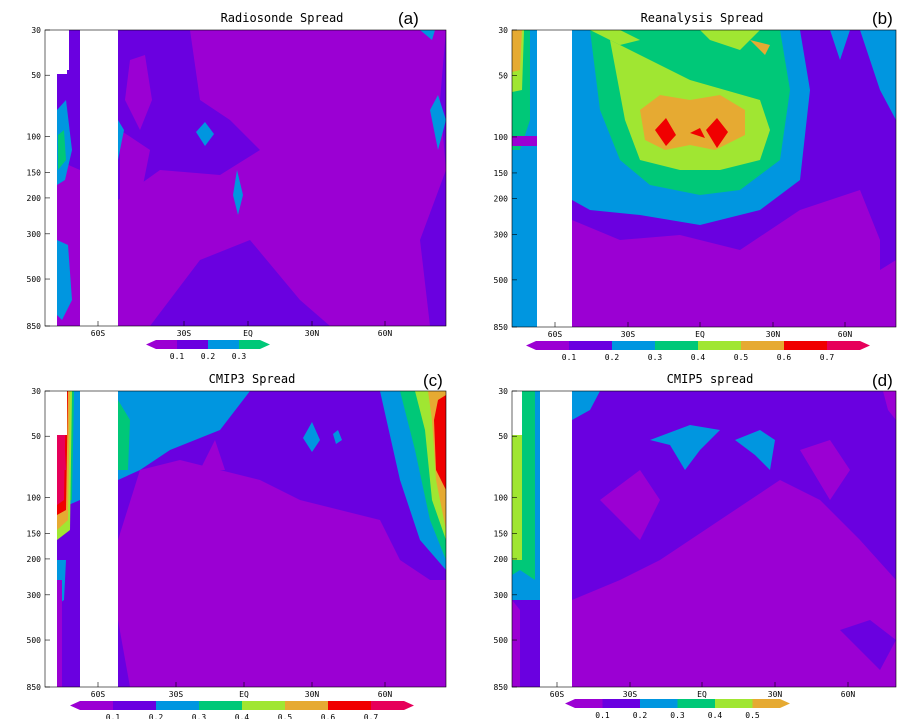  What do you see at coordinates (36, 436) in the screenshot?
I see `y-tick-label: 50` at bounding box center [36, 436].